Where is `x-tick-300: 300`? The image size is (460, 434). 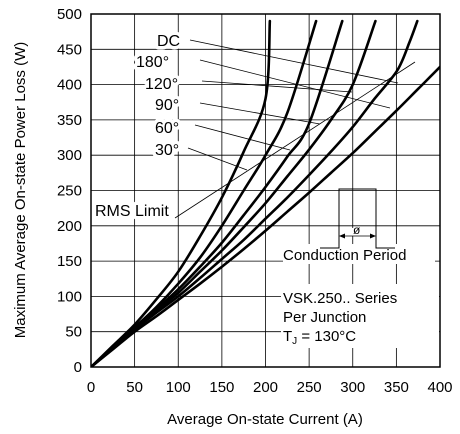 x-tick-300: 300 is located at coordinates (352, 387).